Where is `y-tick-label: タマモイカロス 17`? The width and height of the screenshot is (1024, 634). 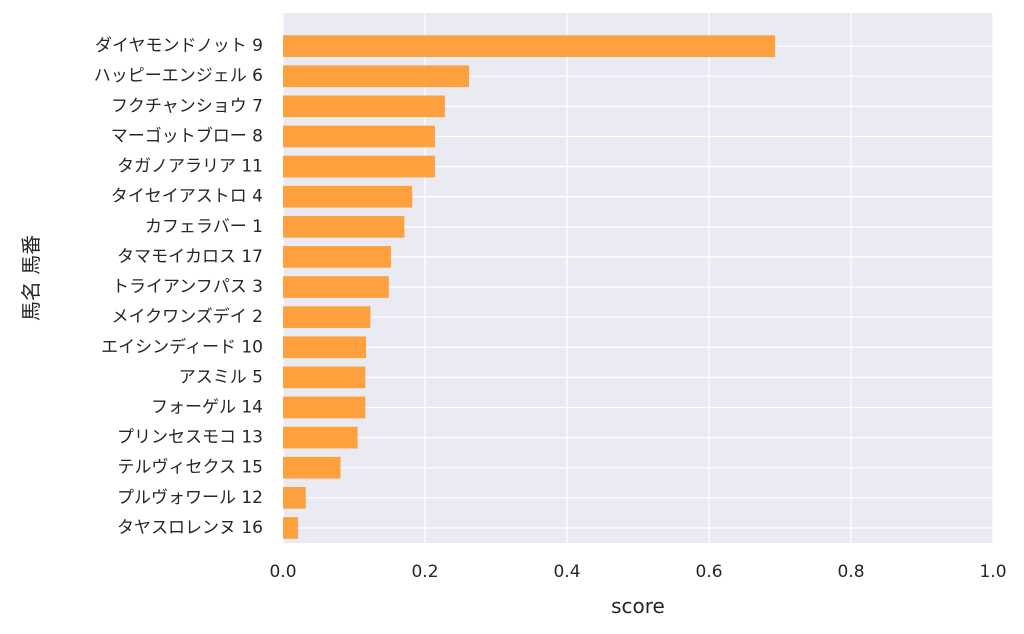
y-tick-label: タマモイカロス 17 is located at coordinates (190, 257).